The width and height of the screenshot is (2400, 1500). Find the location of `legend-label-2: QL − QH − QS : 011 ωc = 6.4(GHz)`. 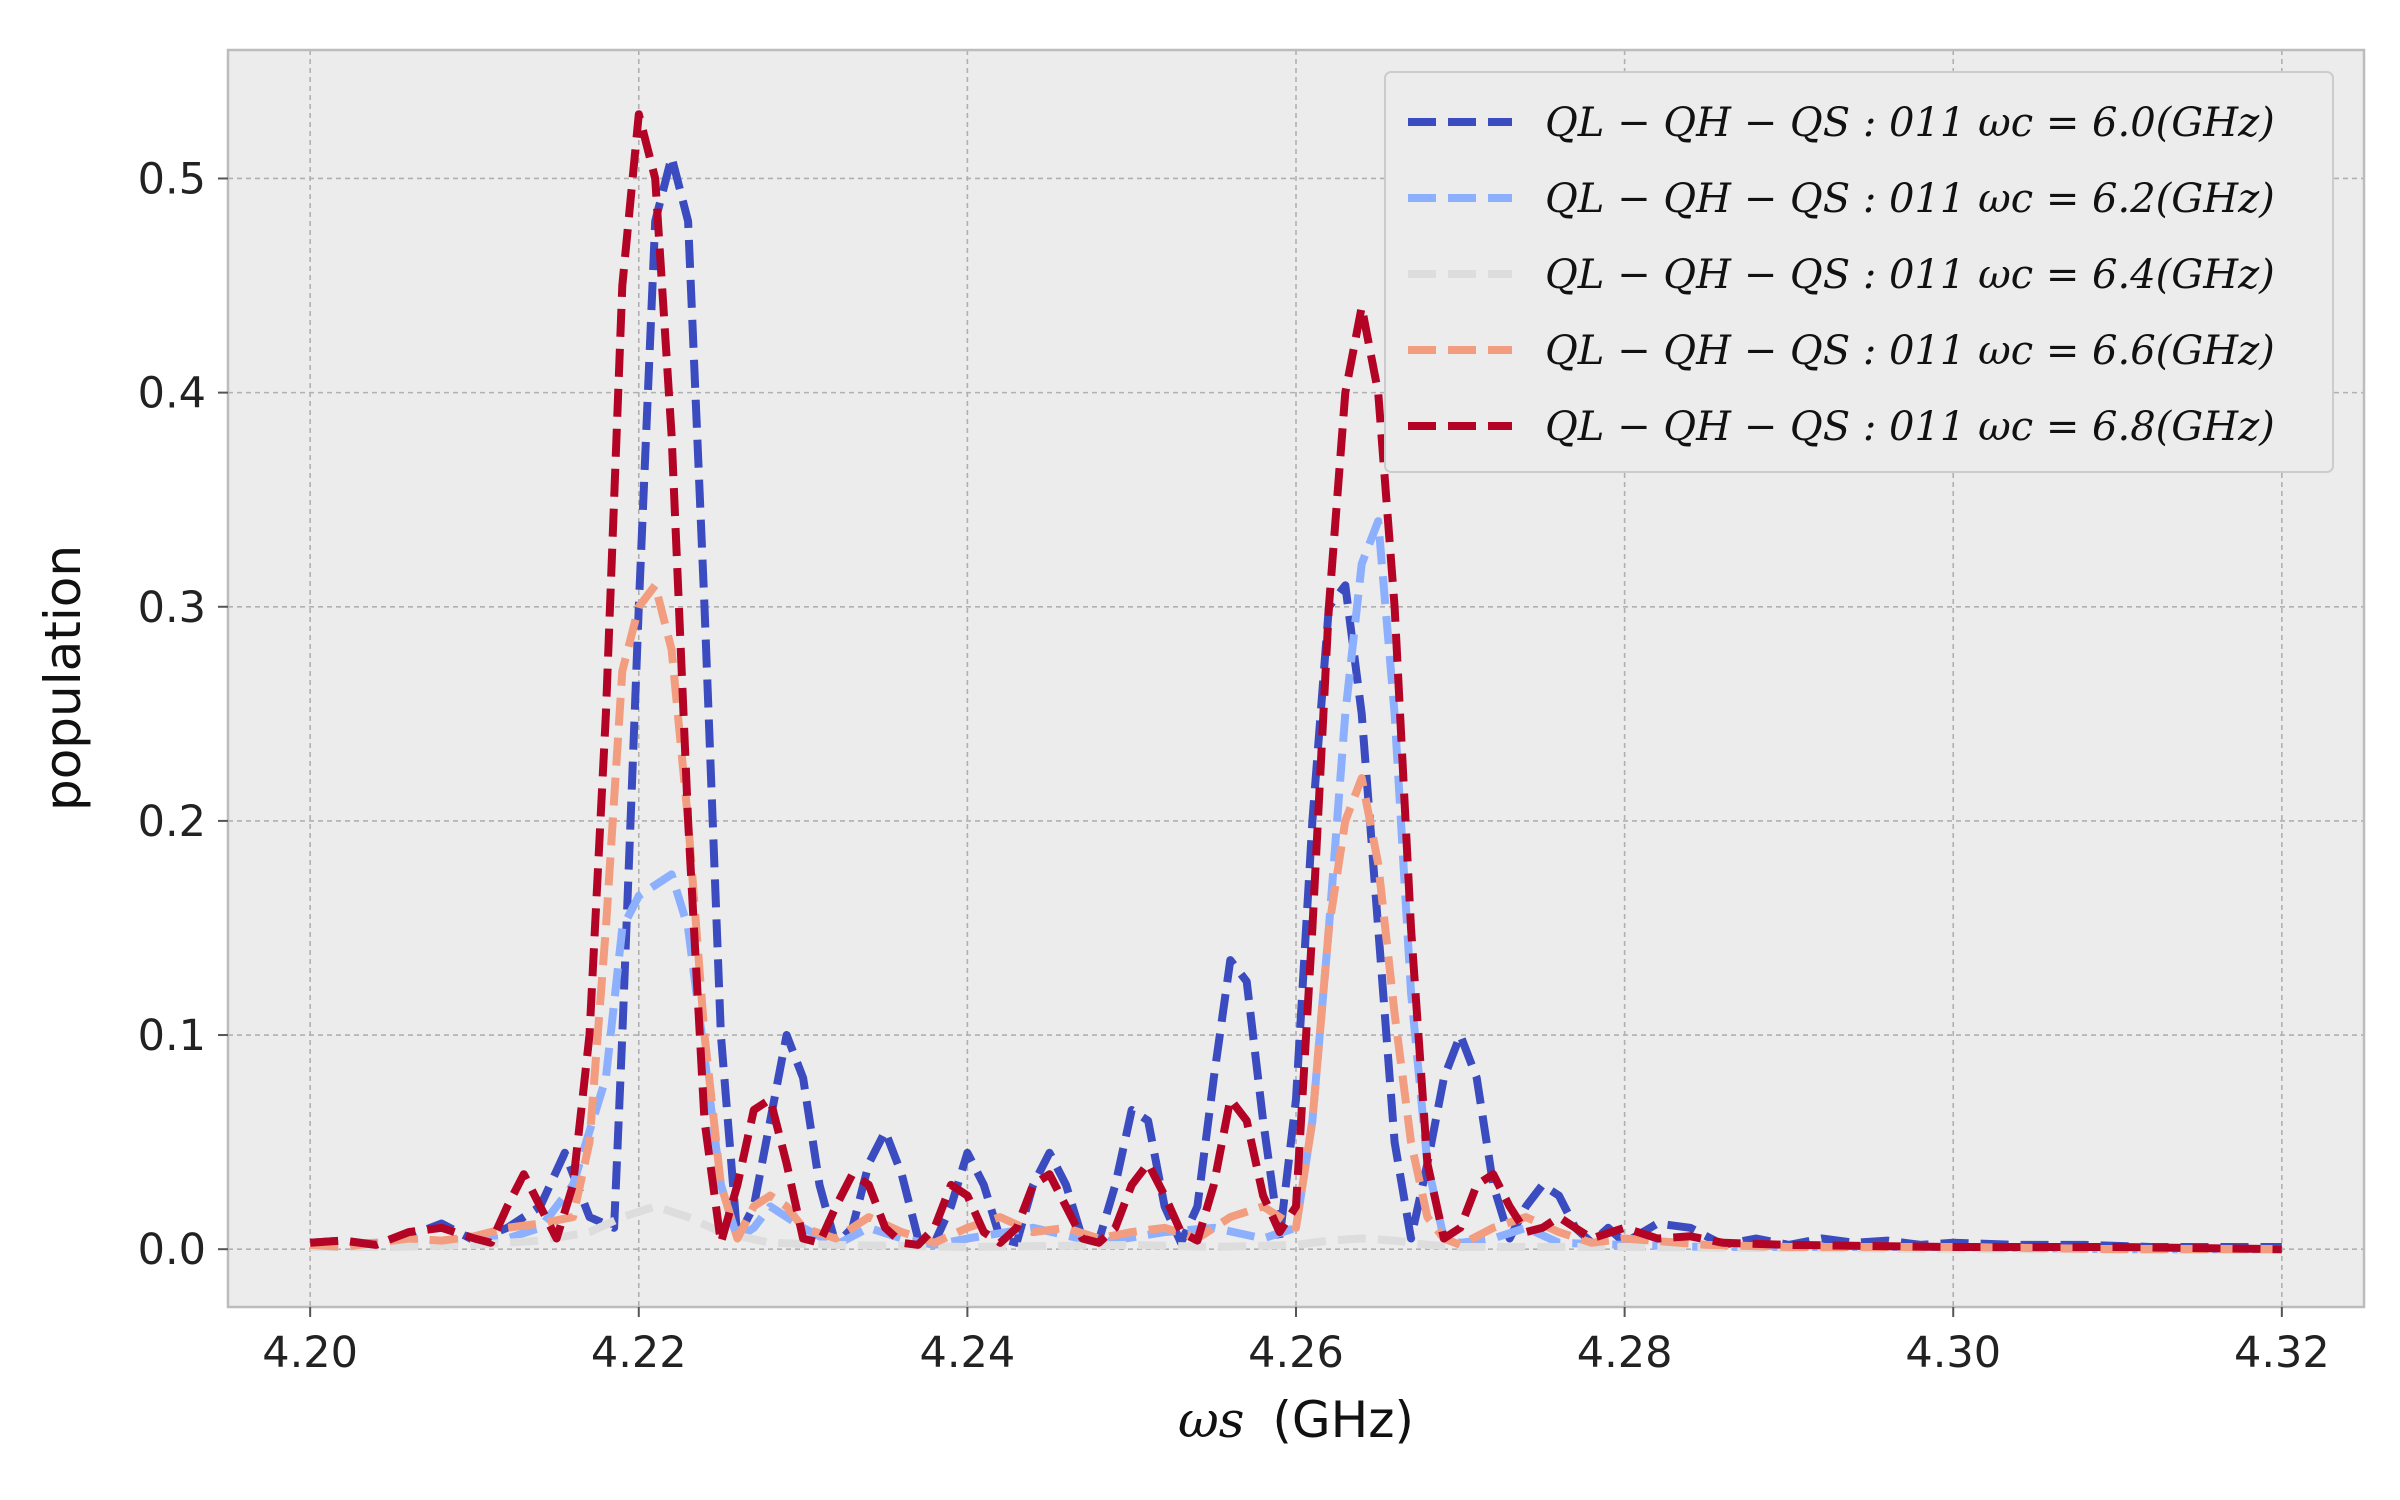

legend-label-2: QL − QH − QS : 011 ωc = 6.4(GHz) is located at coordinates (1910, 275).